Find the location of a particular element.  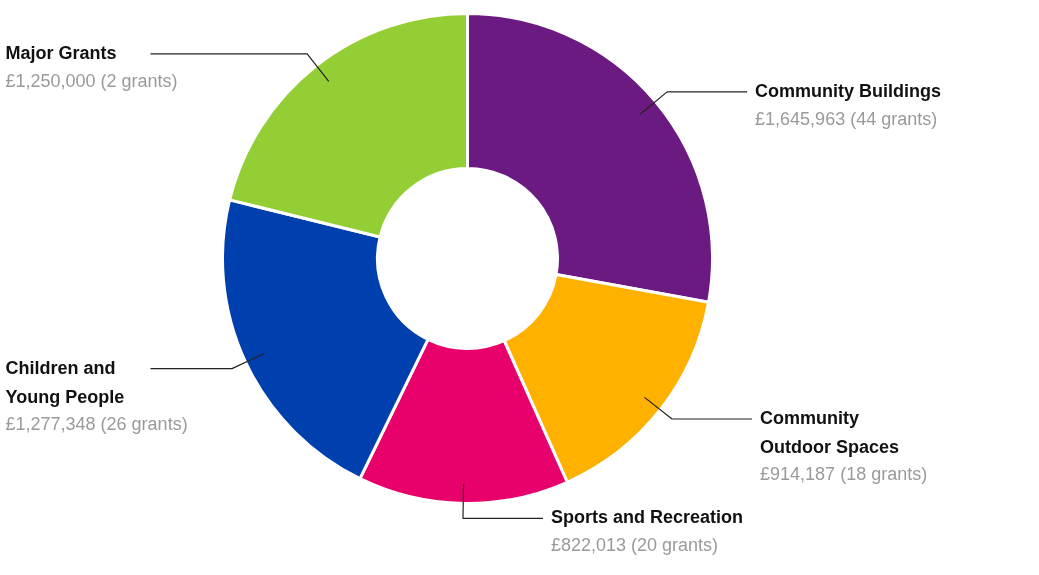

slice-label: Children and Young People is located at coordinates (65, 382).